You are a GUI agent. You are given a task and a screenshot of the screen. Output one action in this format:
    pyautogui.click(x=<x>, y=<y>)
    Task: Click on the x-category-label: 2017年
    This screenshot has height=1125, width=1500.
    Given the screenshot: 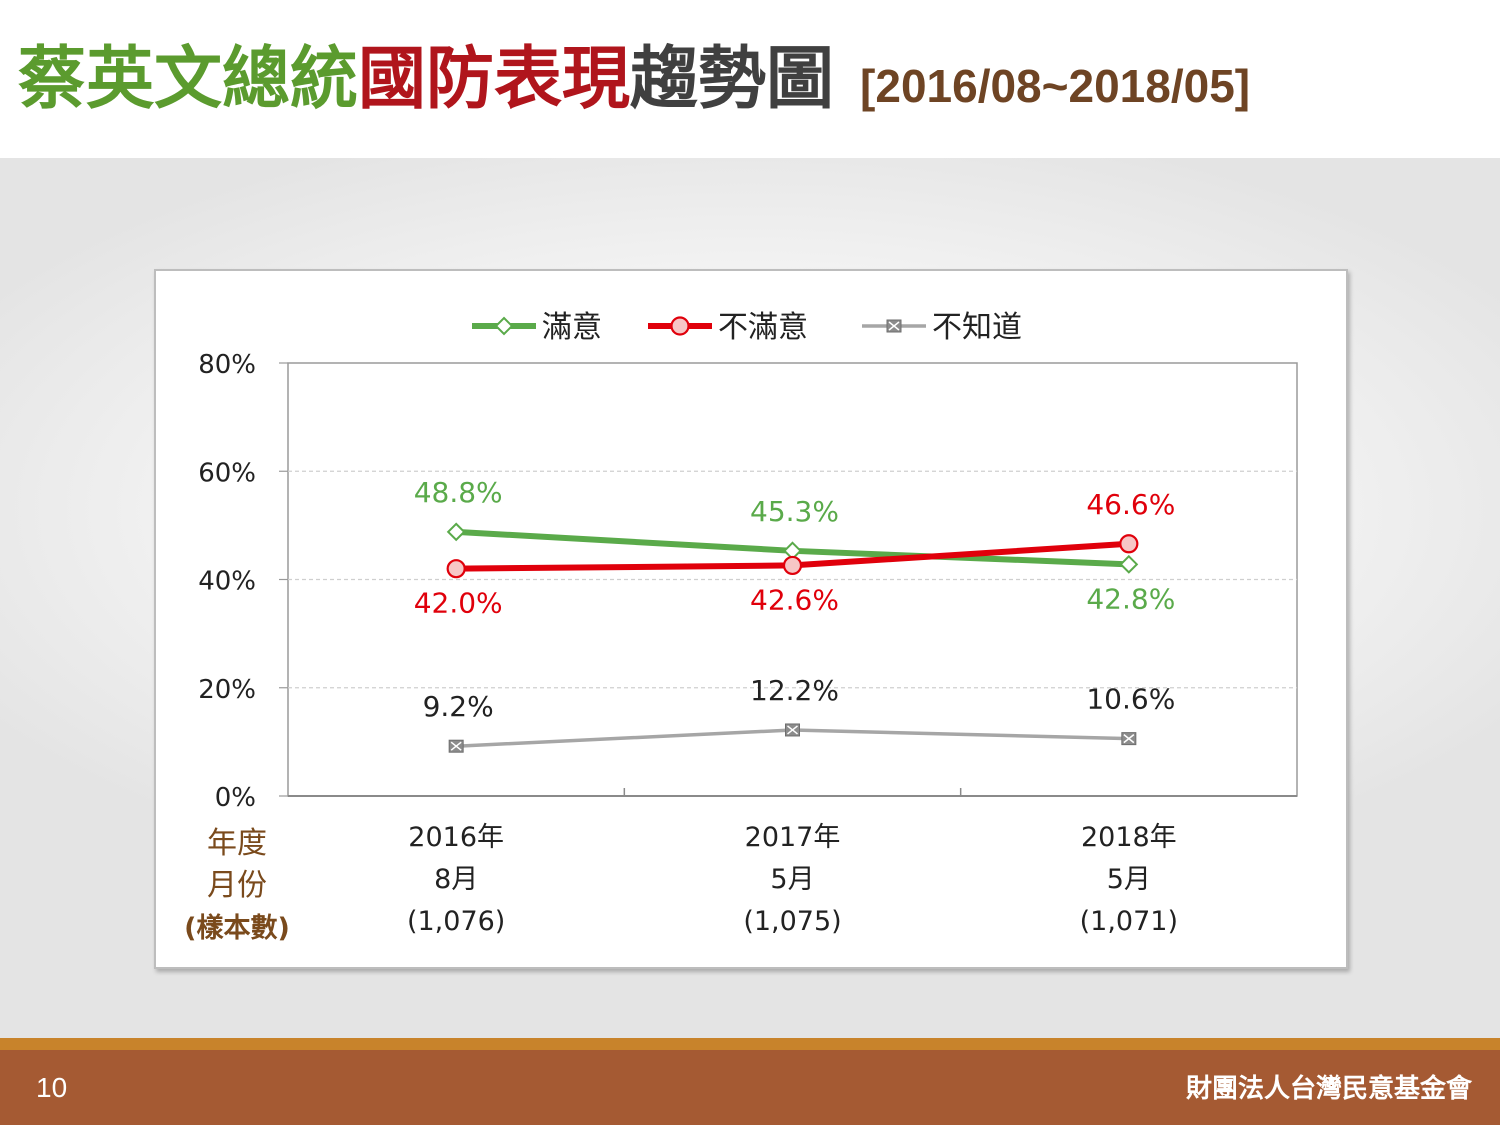 What is the action you would take?
    pyautogui.click(x=793, y=837)
    